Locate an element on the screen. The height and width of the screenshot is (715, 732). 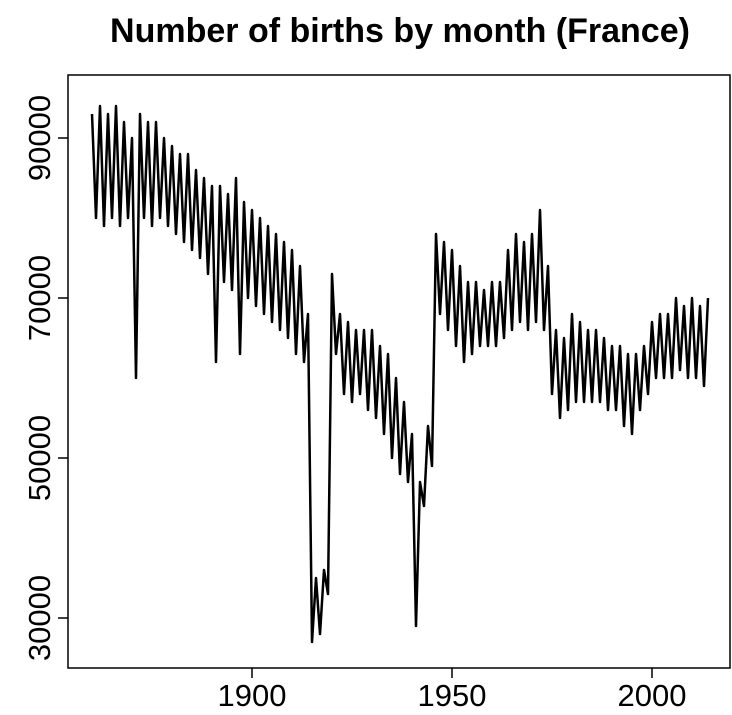
y-tick-label: 90000 is located at coordinates (39, 138).